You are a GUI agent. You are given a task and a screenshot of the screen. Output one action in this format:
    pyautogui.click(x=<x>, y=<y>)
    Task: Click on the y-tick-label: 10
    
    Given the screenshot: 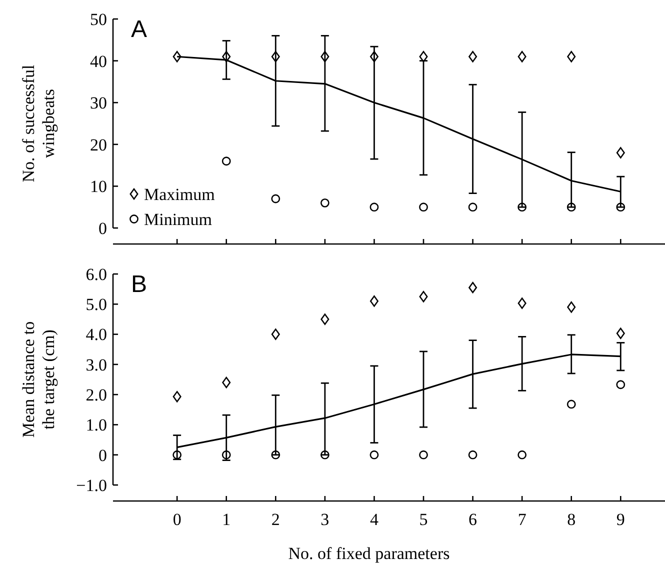 What is the action you would take?
    pyautogui.click(x=98, y=186)
    